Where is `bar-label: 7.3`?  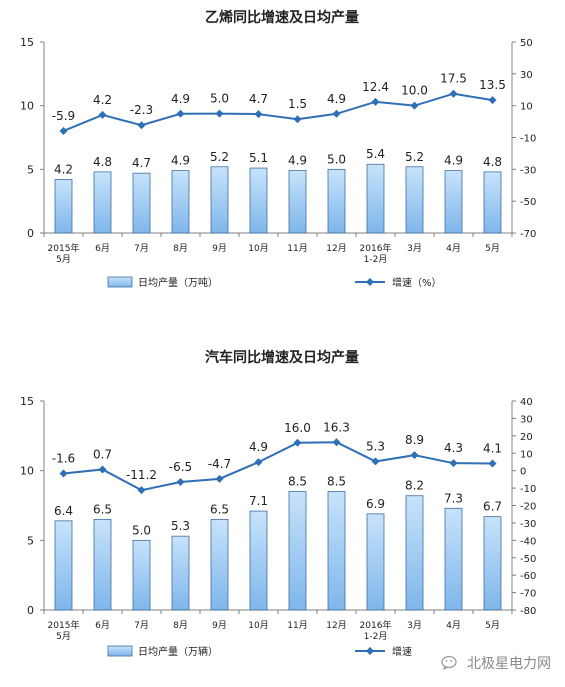
bar-label: 7.3 is located at coordinates (453, 498).